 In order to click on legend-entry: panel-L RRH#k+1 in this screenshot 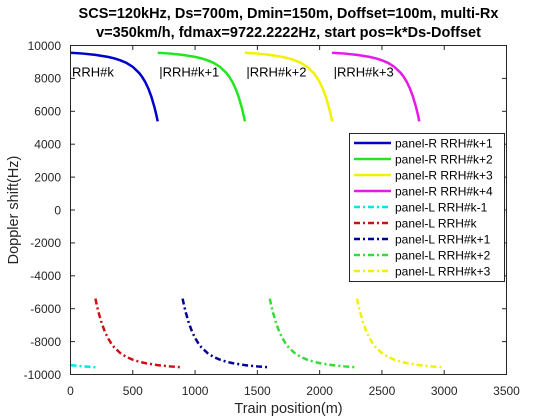, I will do `click(422, 239)`.